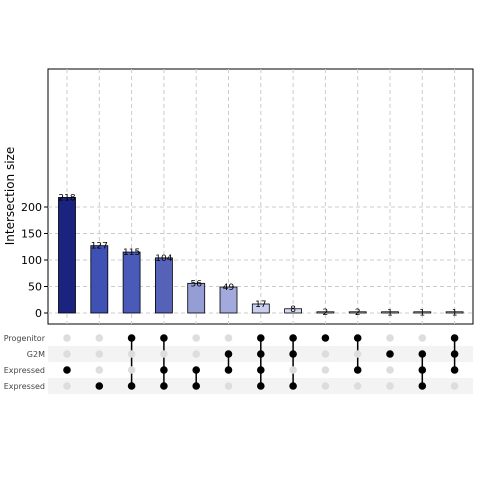 The image size is (480, 480). Describe the element at coordinates (196, 284) in the screenshot. I see `bar-value-label: 56` at that location.